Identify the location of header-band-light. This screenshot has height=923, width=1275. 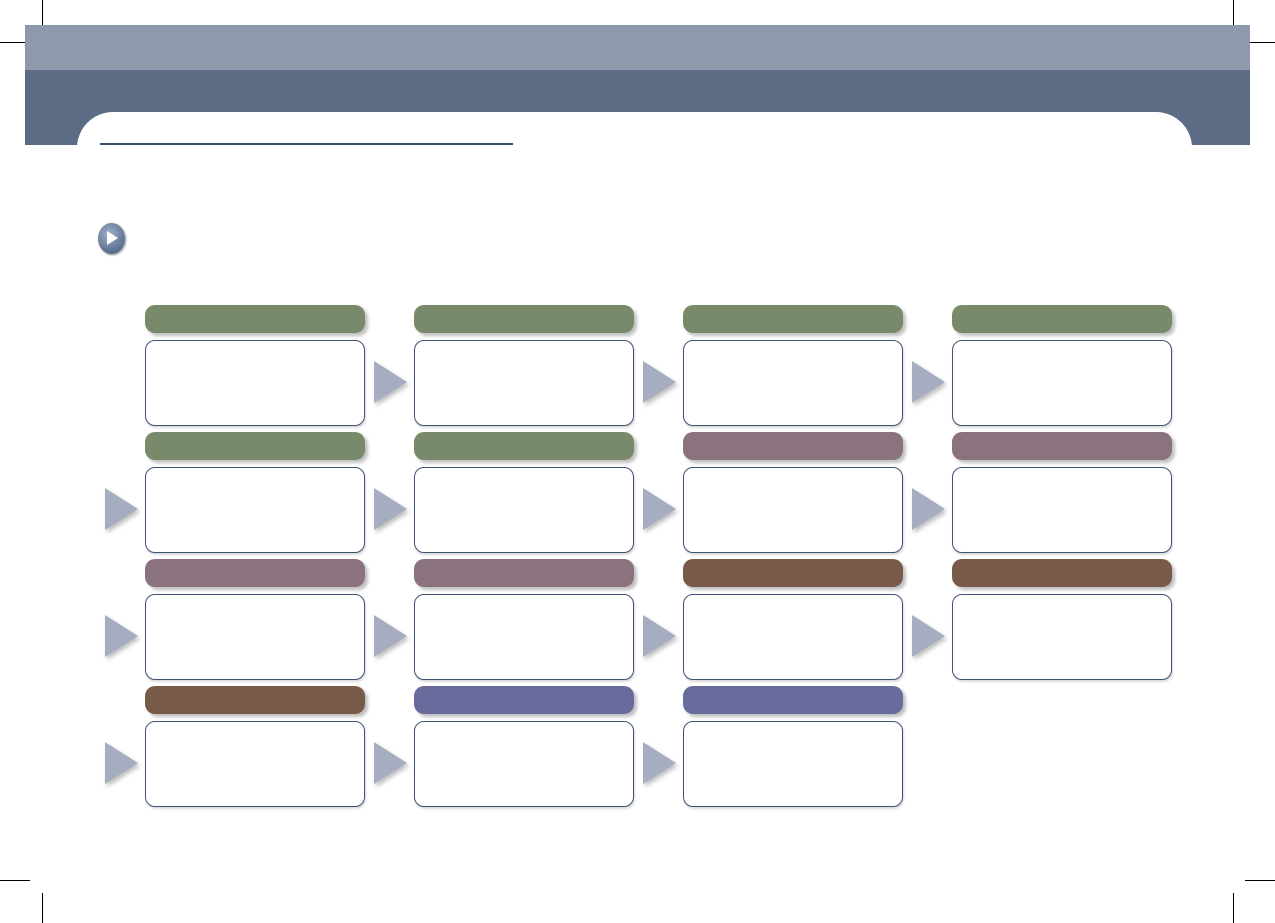
(637, 47).